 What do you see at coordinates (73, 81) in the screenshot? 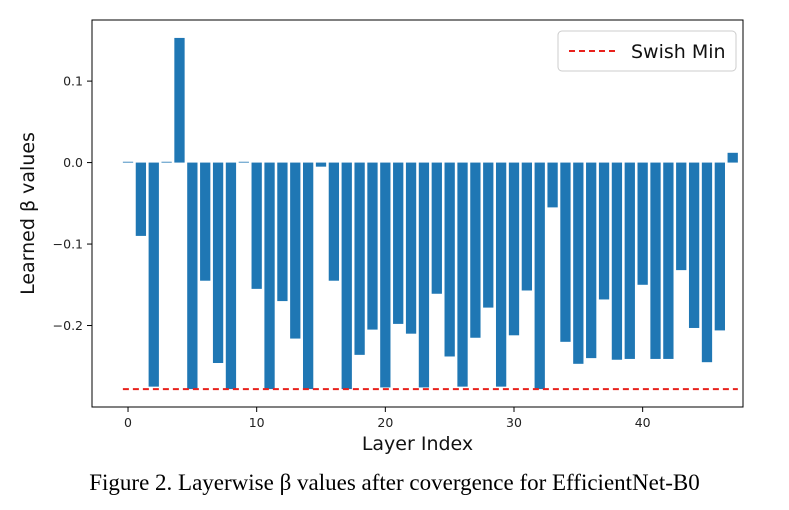
I see `y-tick-label: 0.1` at bounding box center [73, 81].